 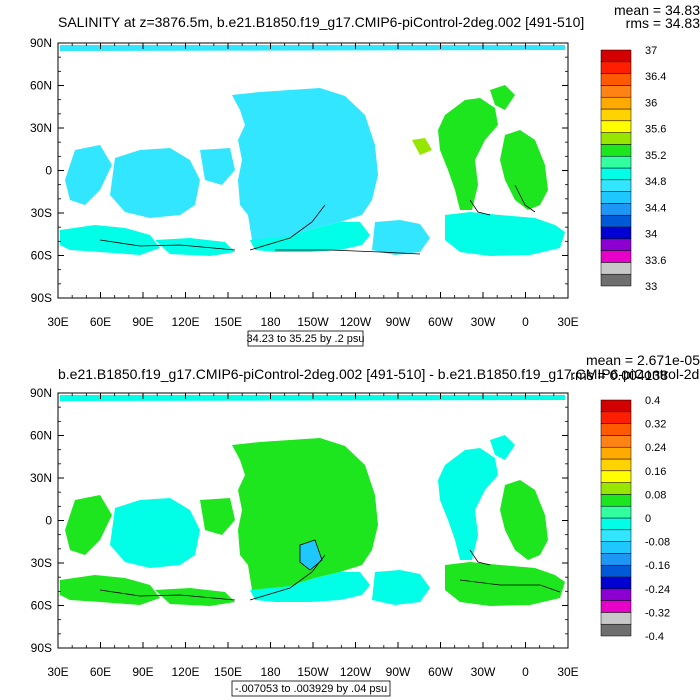 I want to click on x-tick-label: 180, so click(x=270, y=322).